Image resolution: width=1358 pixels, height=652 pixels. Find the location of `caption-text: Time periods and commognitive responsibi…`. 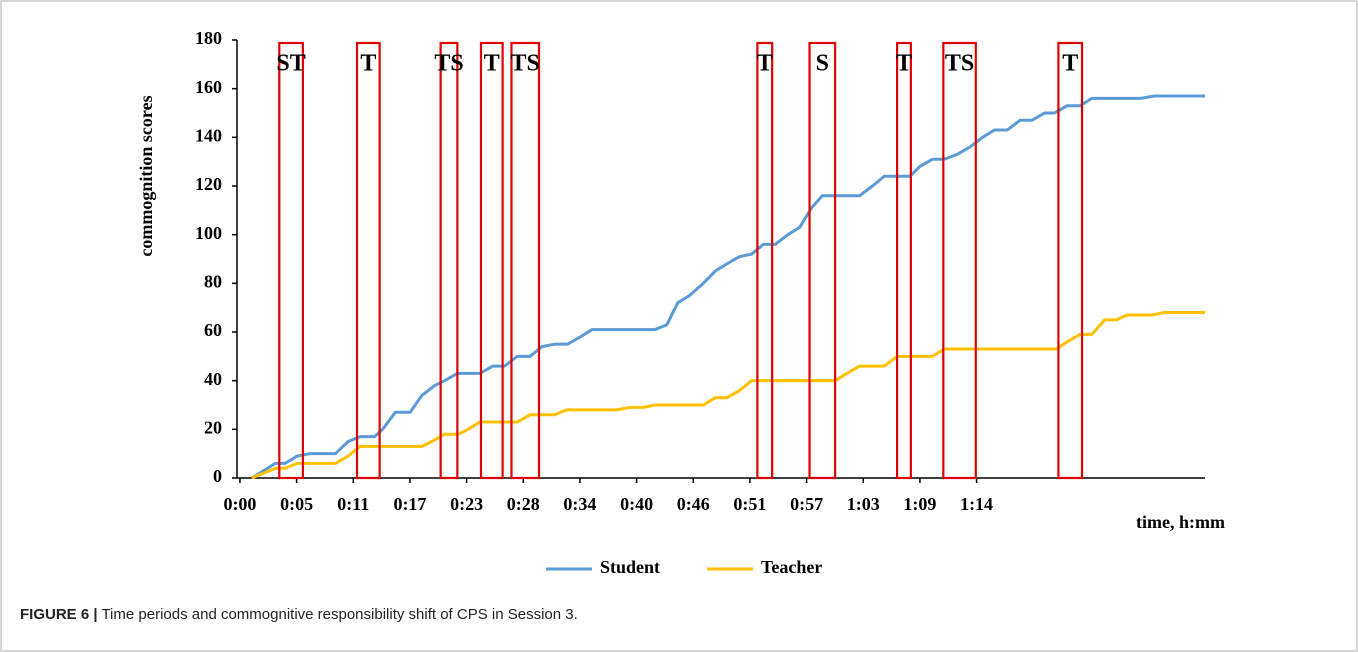

caption-text: Time periods and commognitive responsibi… is located at coordinates (339, 614).